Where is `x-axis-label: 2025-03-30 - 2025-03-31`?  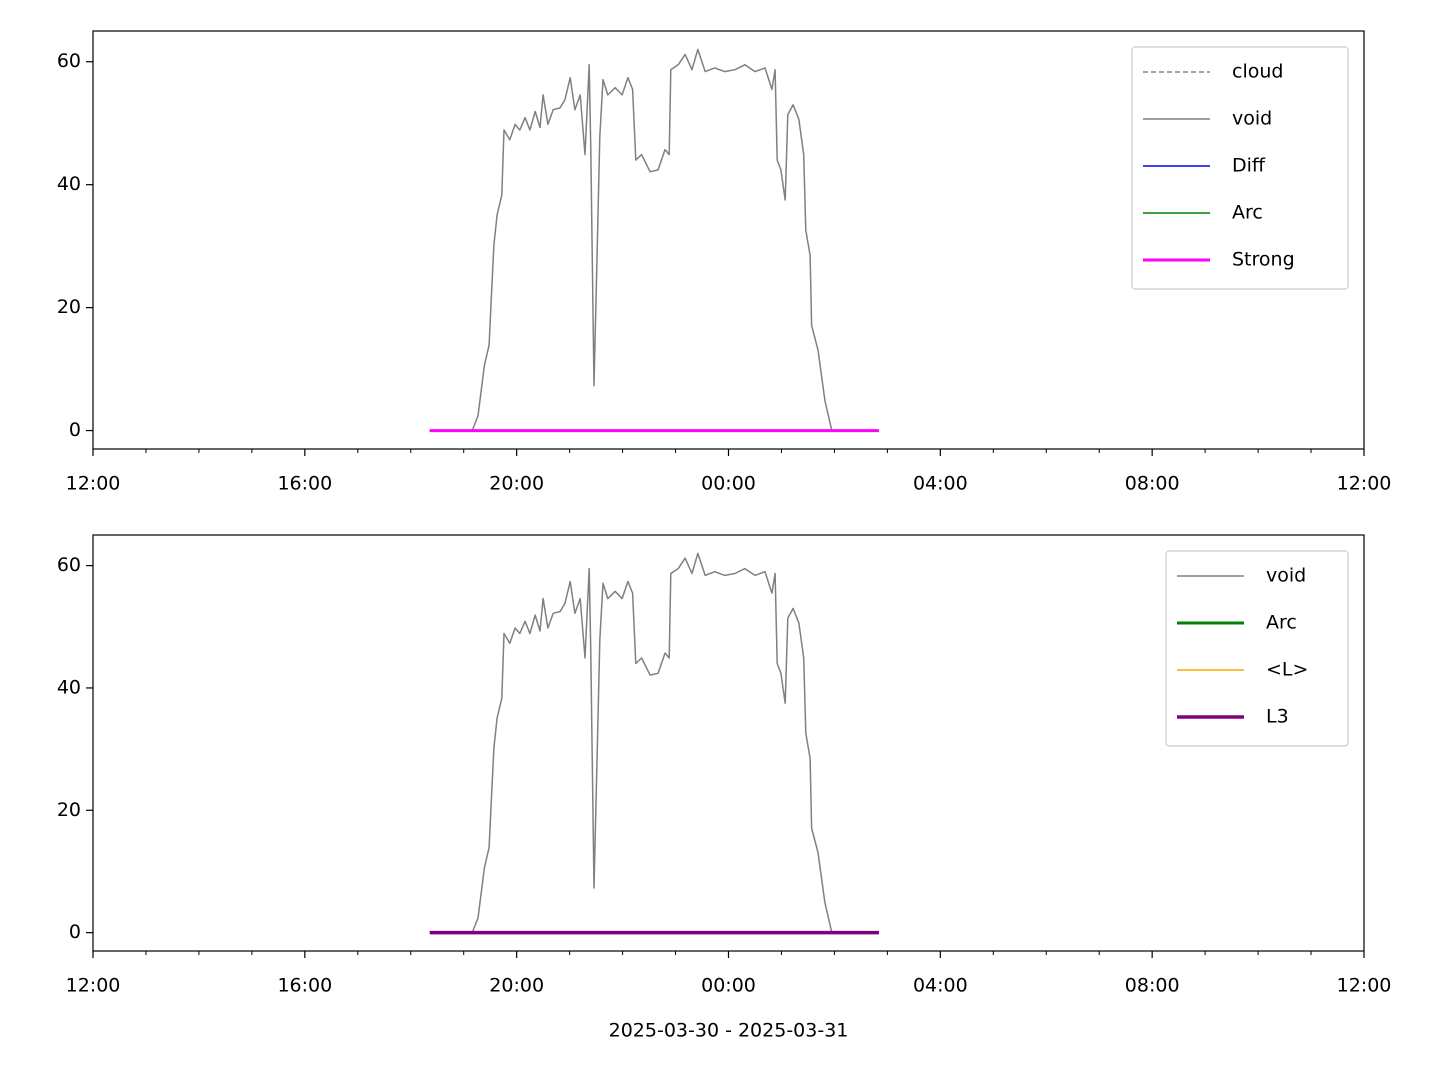 x-axis-label: 2025-03-30 - 2025-03-31 is located at coordinates (729, 1031).